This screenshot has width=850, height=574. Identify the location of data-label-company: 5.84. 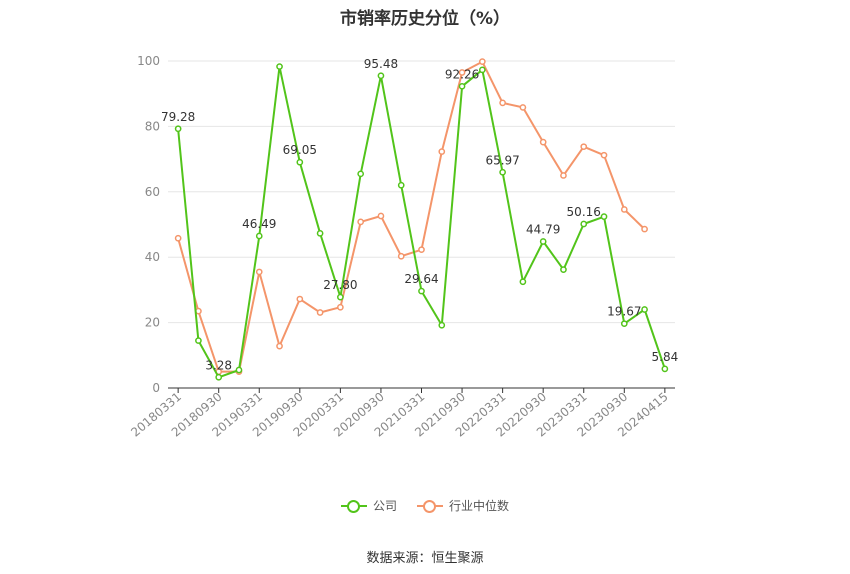
(665, 357).